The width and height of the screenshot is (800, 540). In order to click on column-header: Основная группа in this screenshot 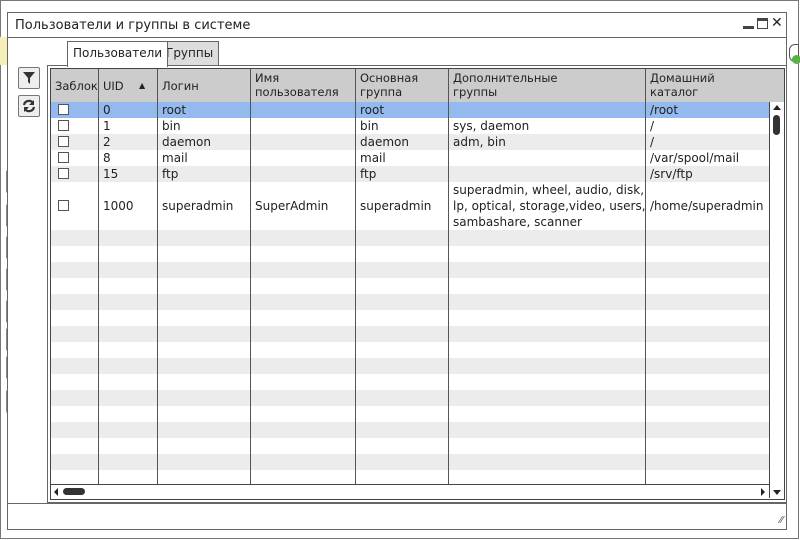, I will do `click(402, 85)`.